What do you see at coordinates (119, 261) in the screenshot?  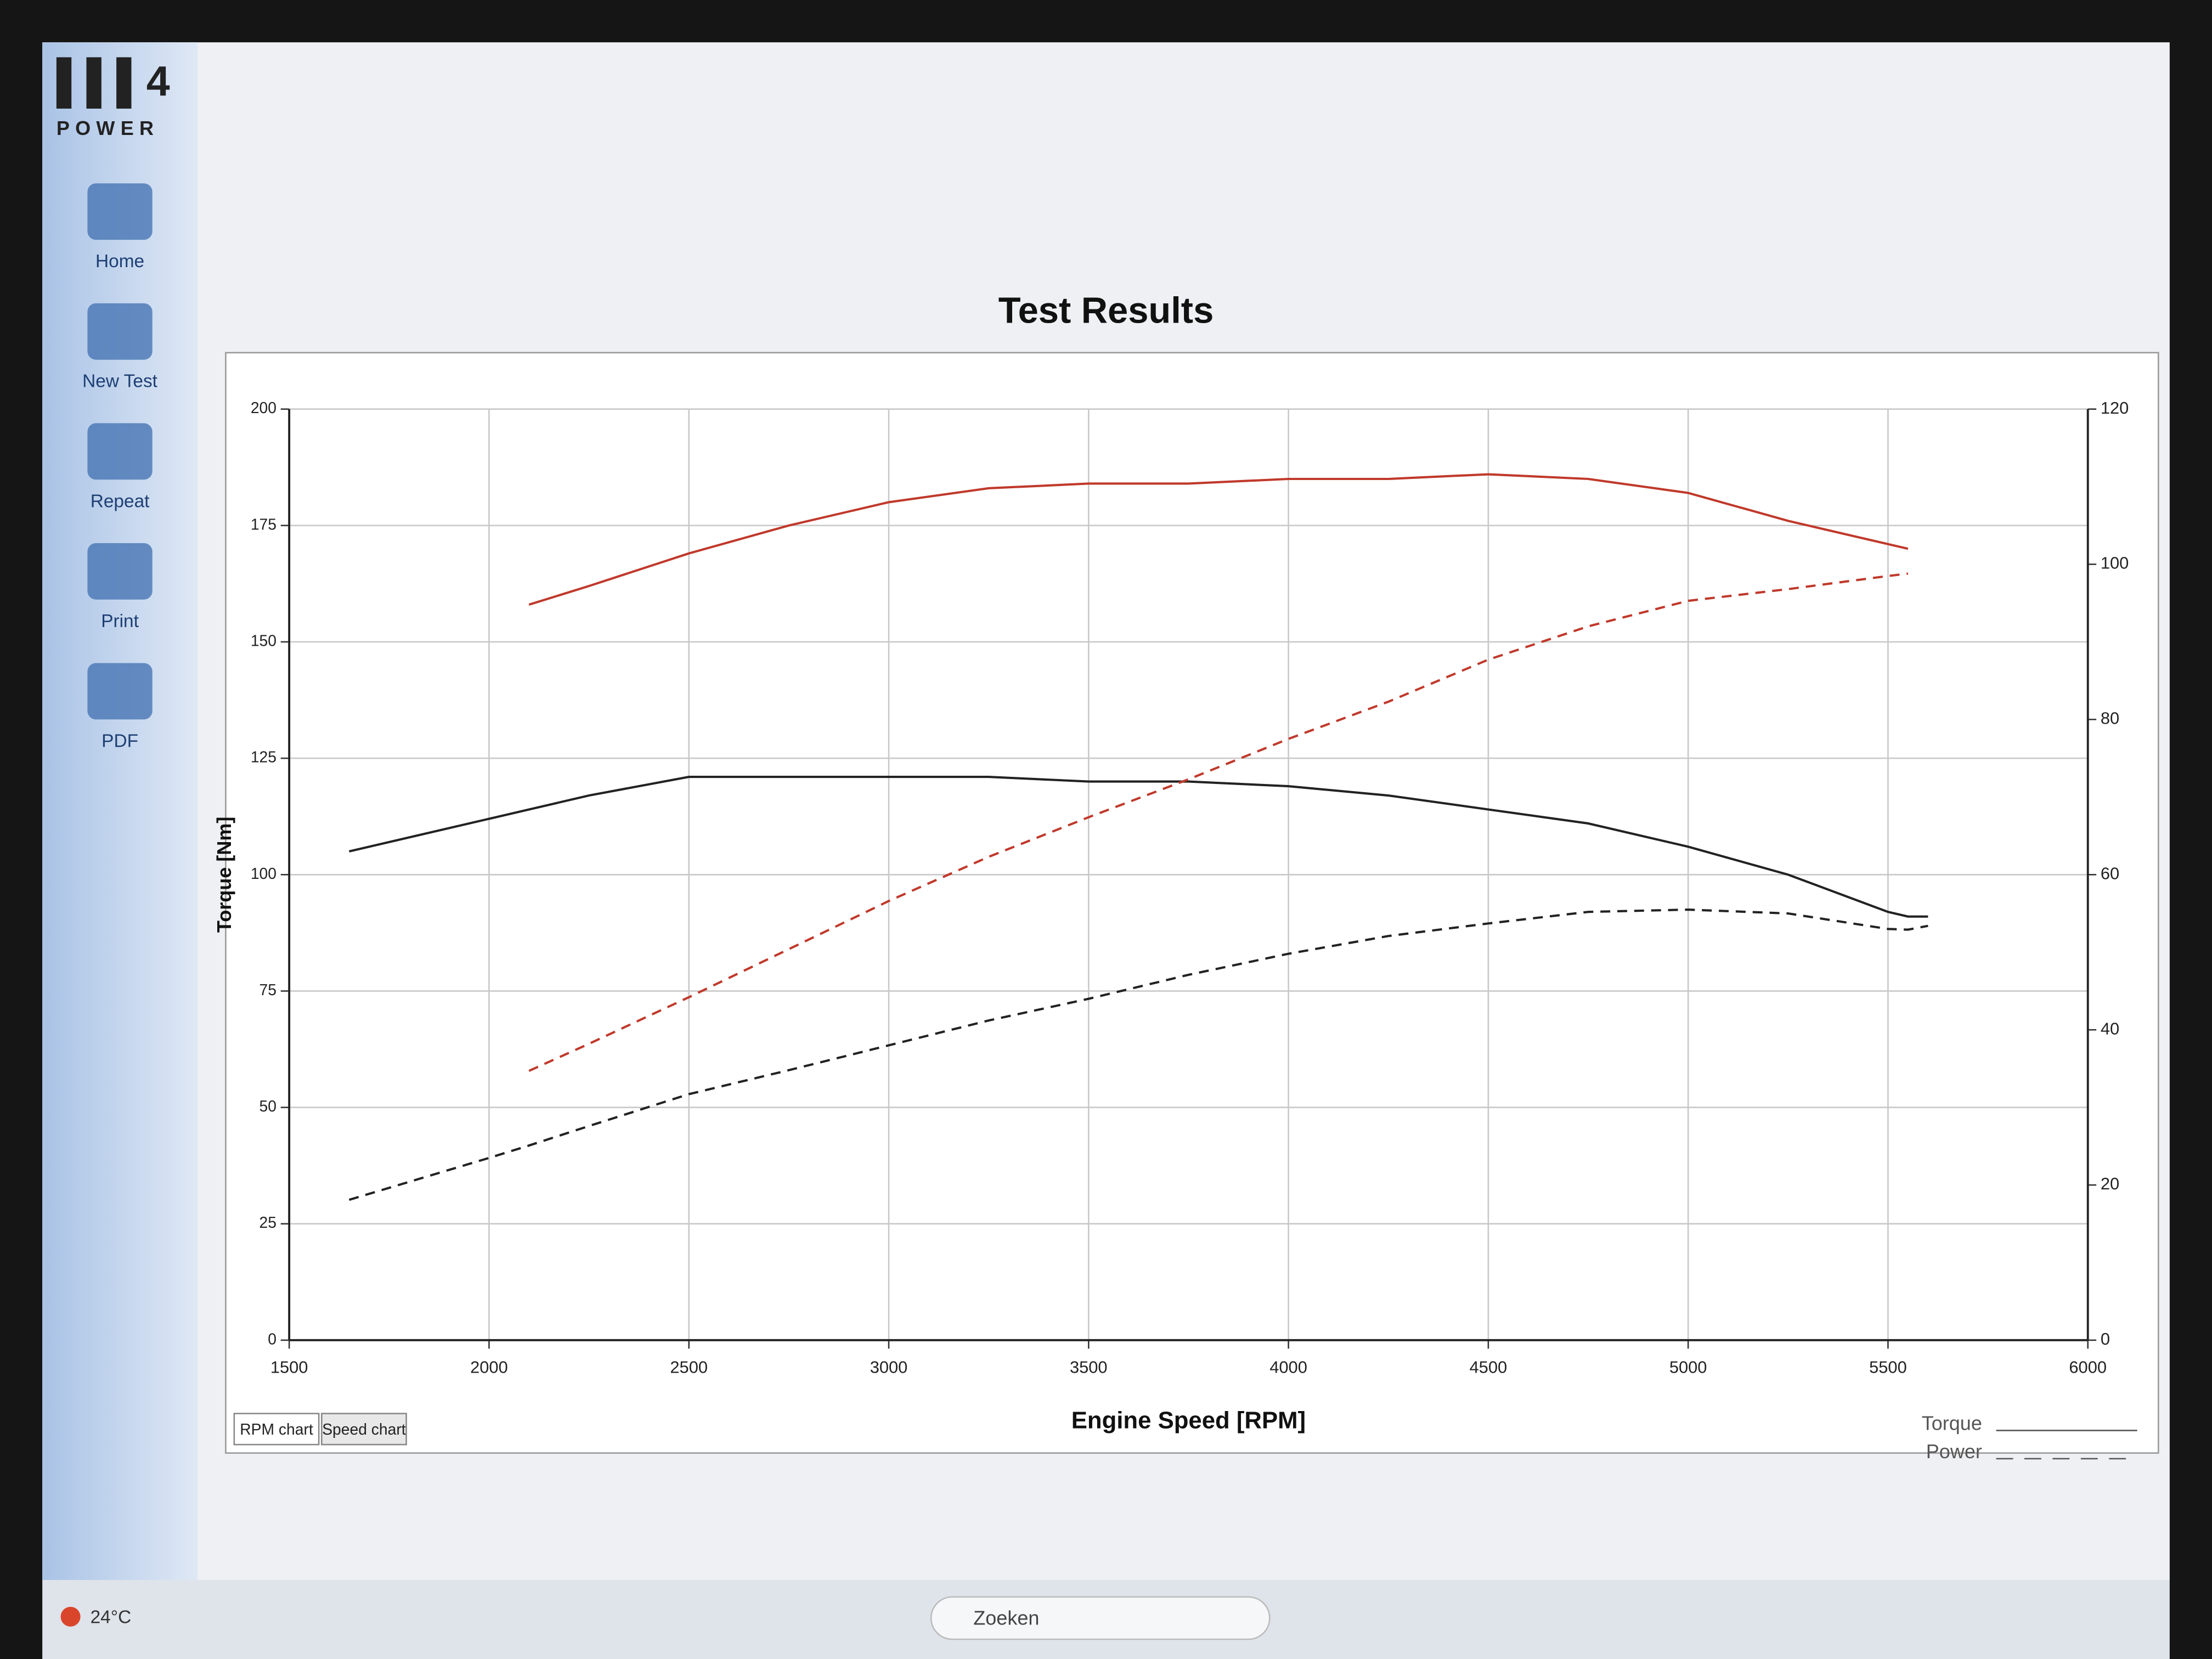 I see `sidebar-button-label: Home` at bounding box center [119, 261].